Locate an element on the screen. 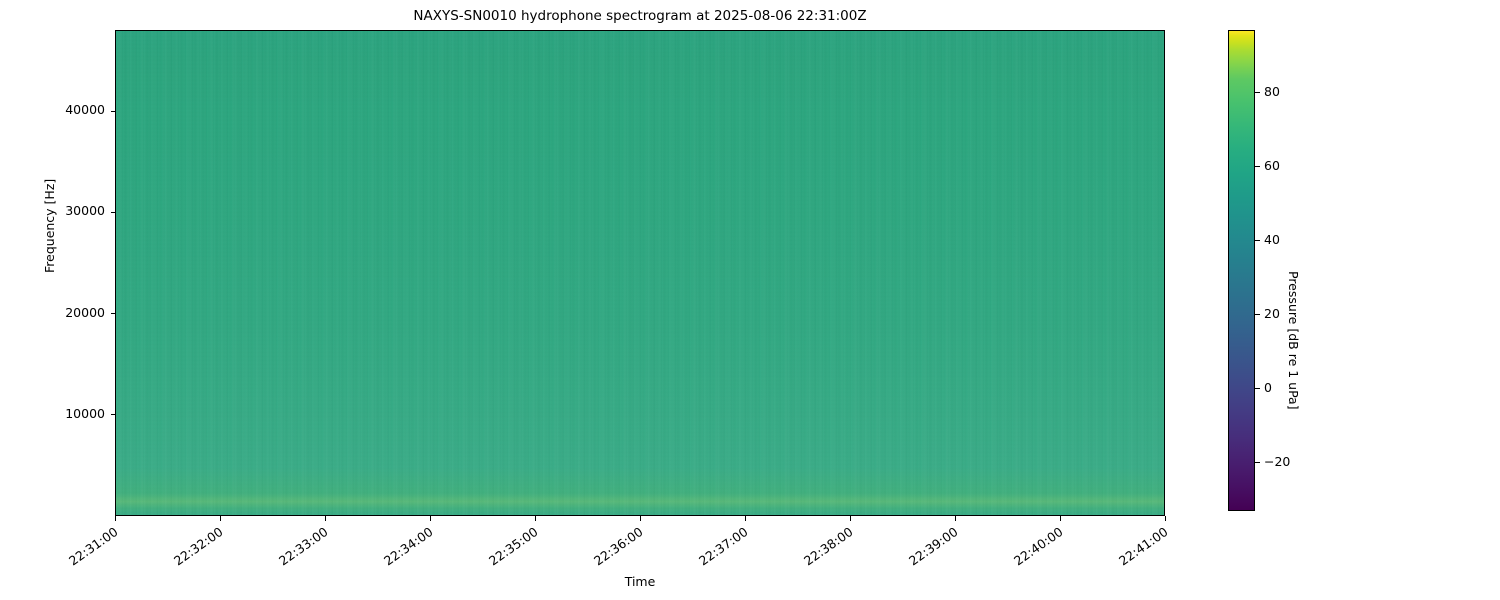  y-axis-tick-label: 30000 is located at coordinates (85, 211).